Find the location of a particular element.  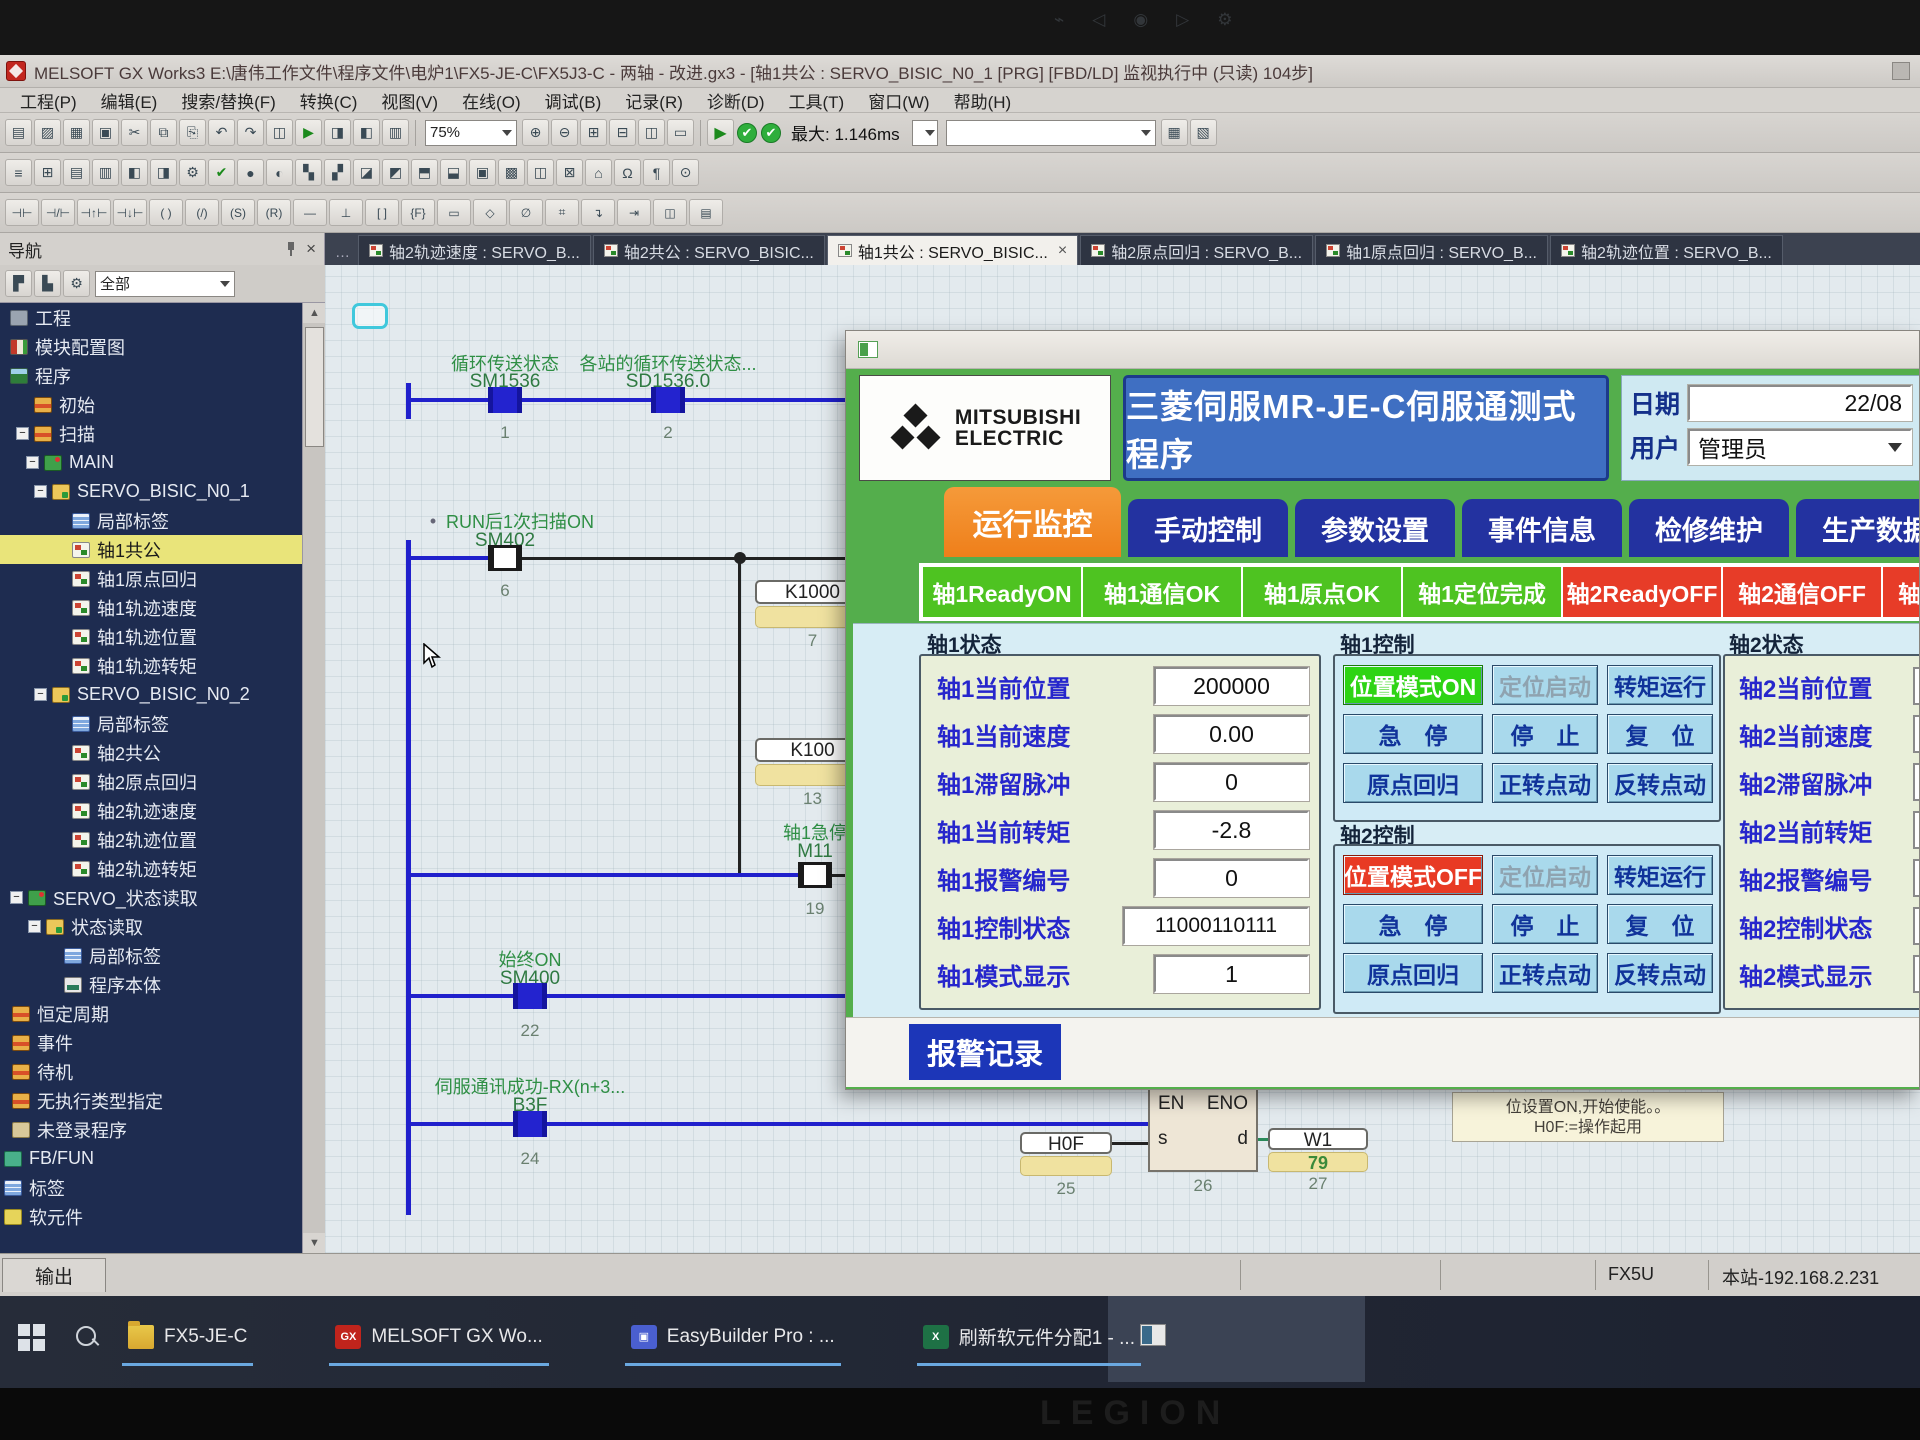

pin-icon is located at coordinates (291, 249).